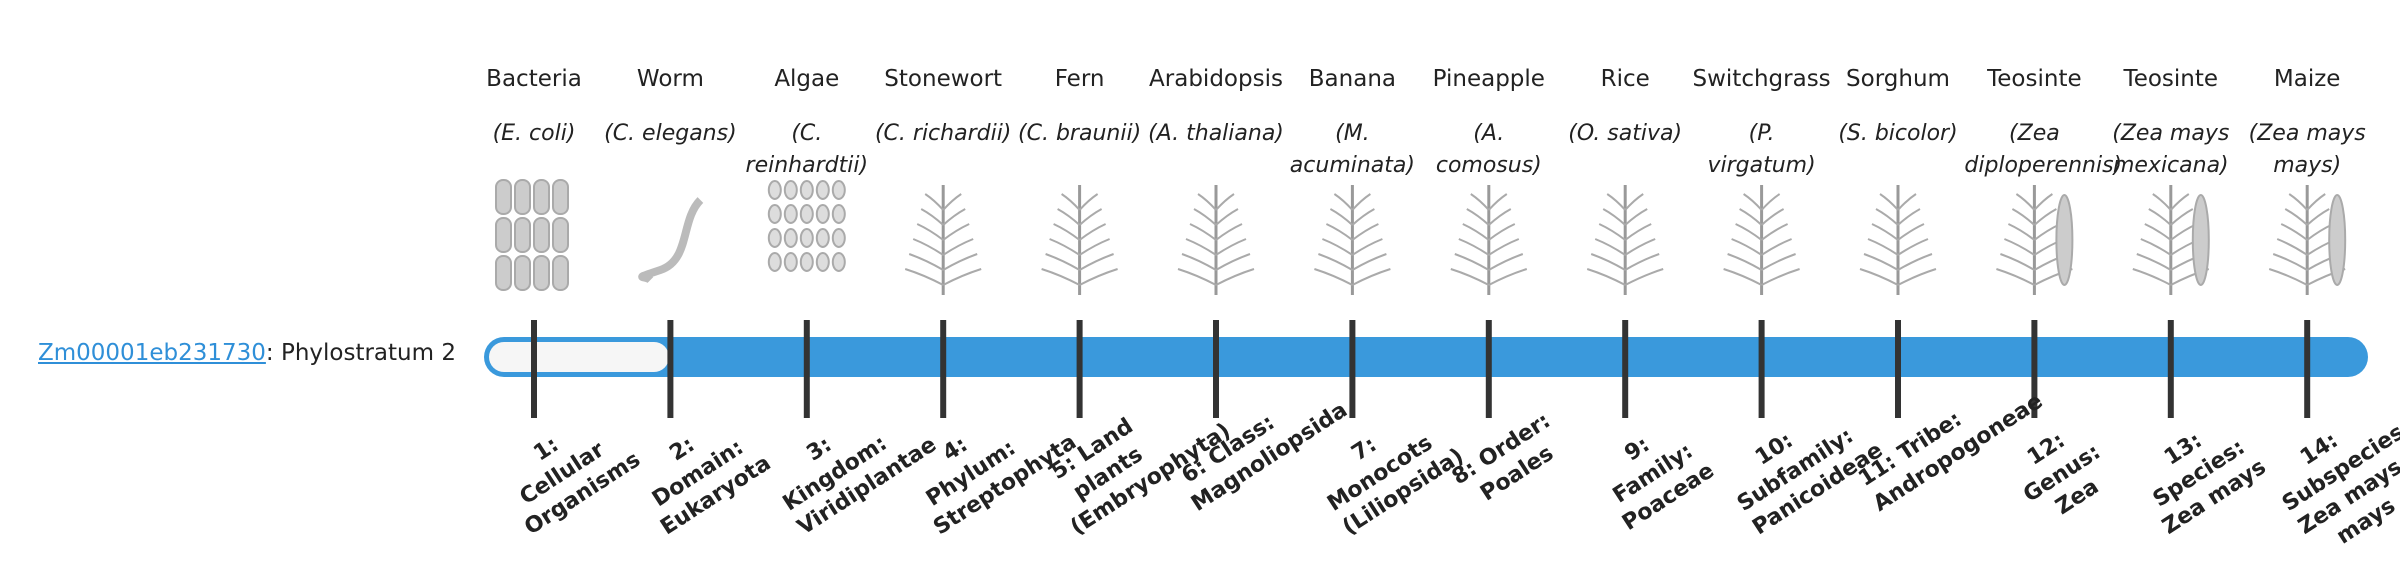 The image size is (2400, 580). I want to click on organism-name: Teosinte, so click(2034, 79).